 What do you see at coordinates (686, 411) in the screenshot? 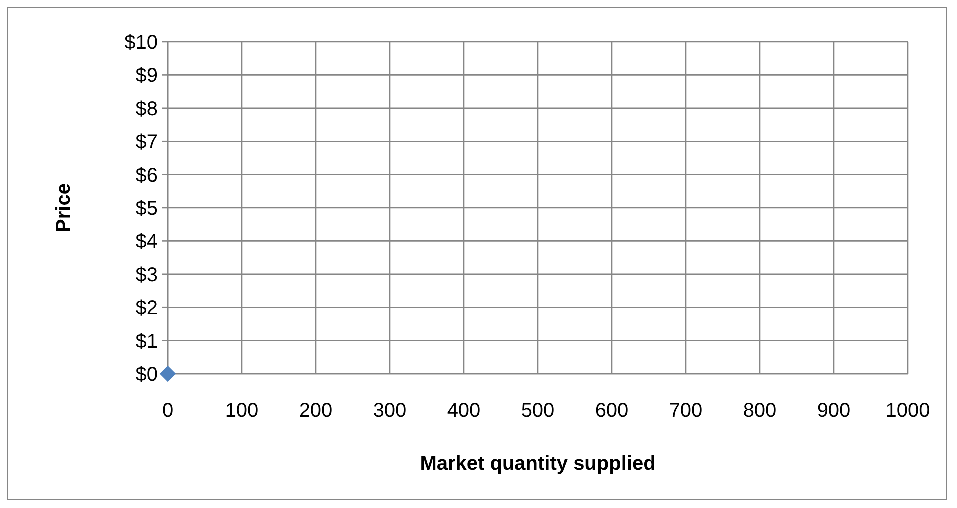
I see `x-tick-label: 700` at bounding box center [686, 411].